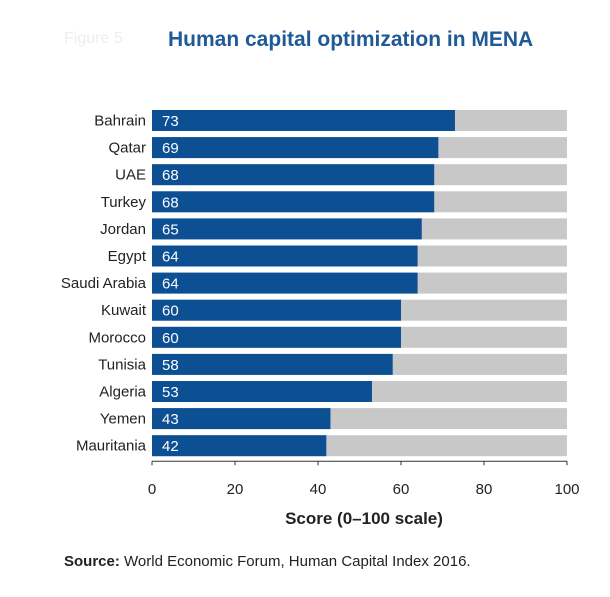  What do you see at coordinates (170, 365) in the screenshot?
I see `value-label: 58` at bounding box center [170, 365].